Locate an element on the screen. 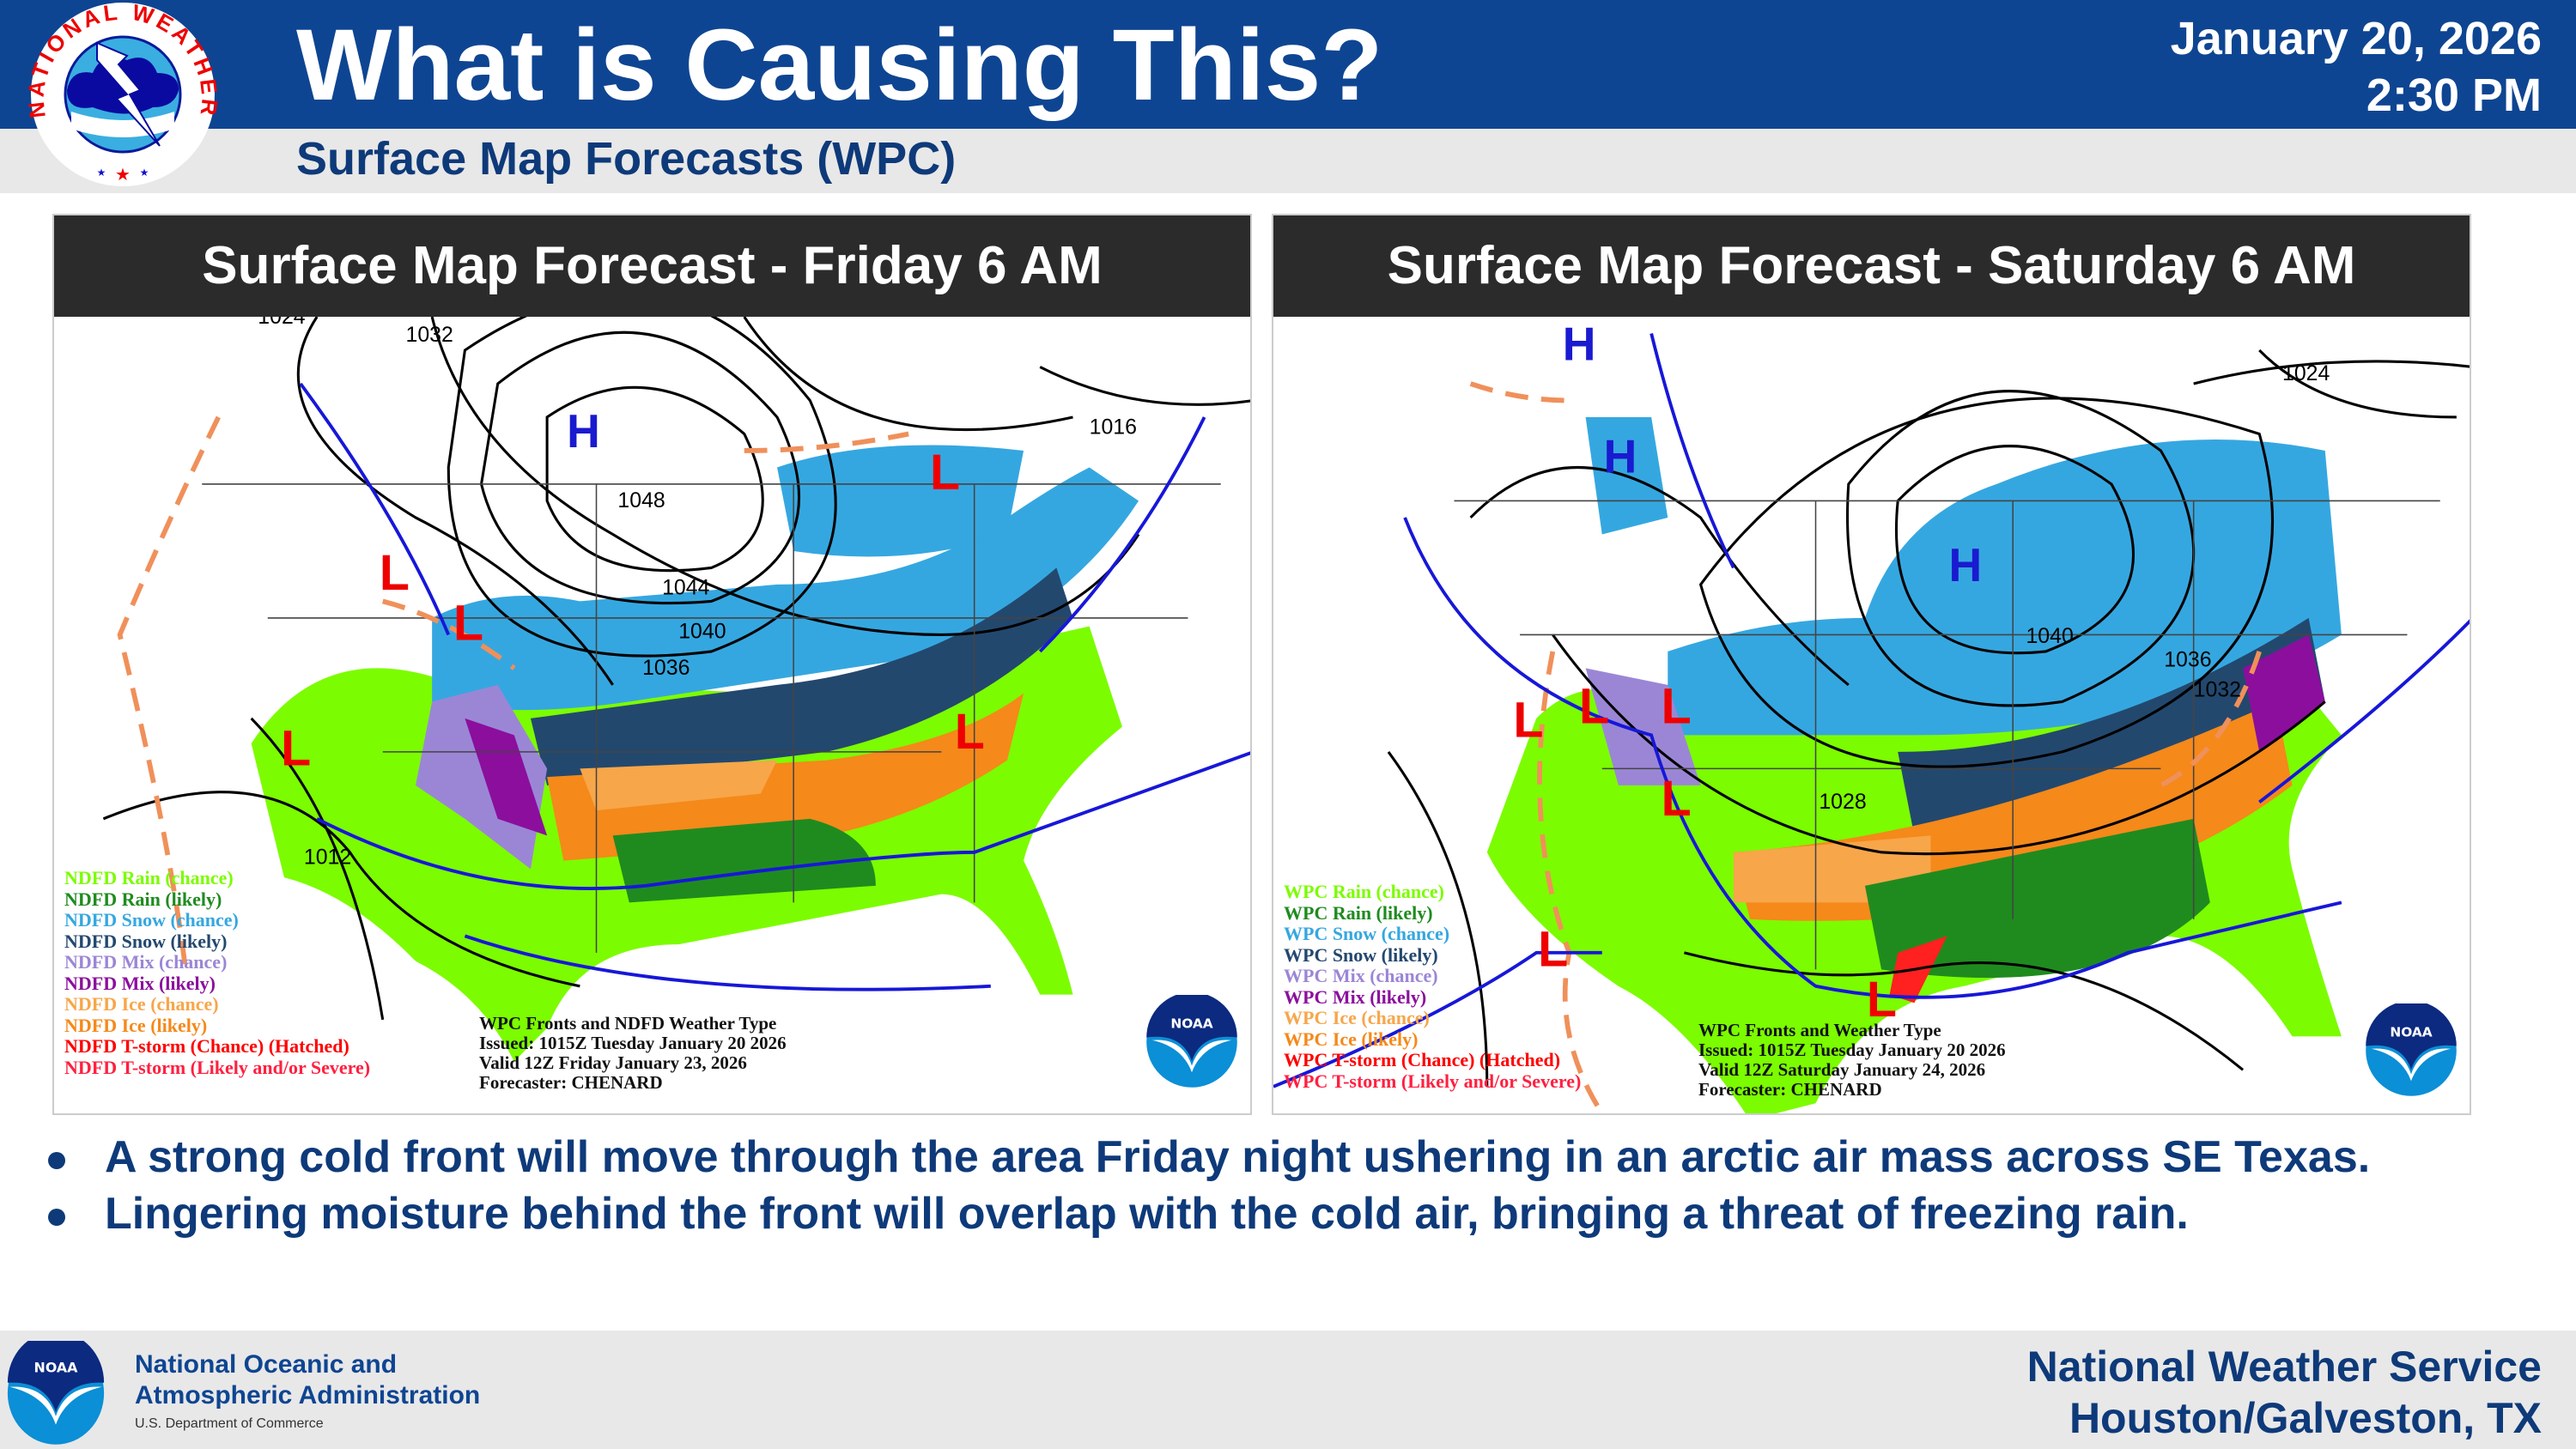 Image resolution: width=2576 pixels, height=1449 pixels. legend-item: NDFD Rain (chance) is located at coordinates (149, 877).